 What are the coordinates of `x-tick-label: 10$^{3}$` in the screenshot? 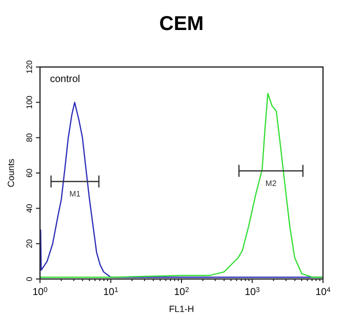 It's located at (252, 292).